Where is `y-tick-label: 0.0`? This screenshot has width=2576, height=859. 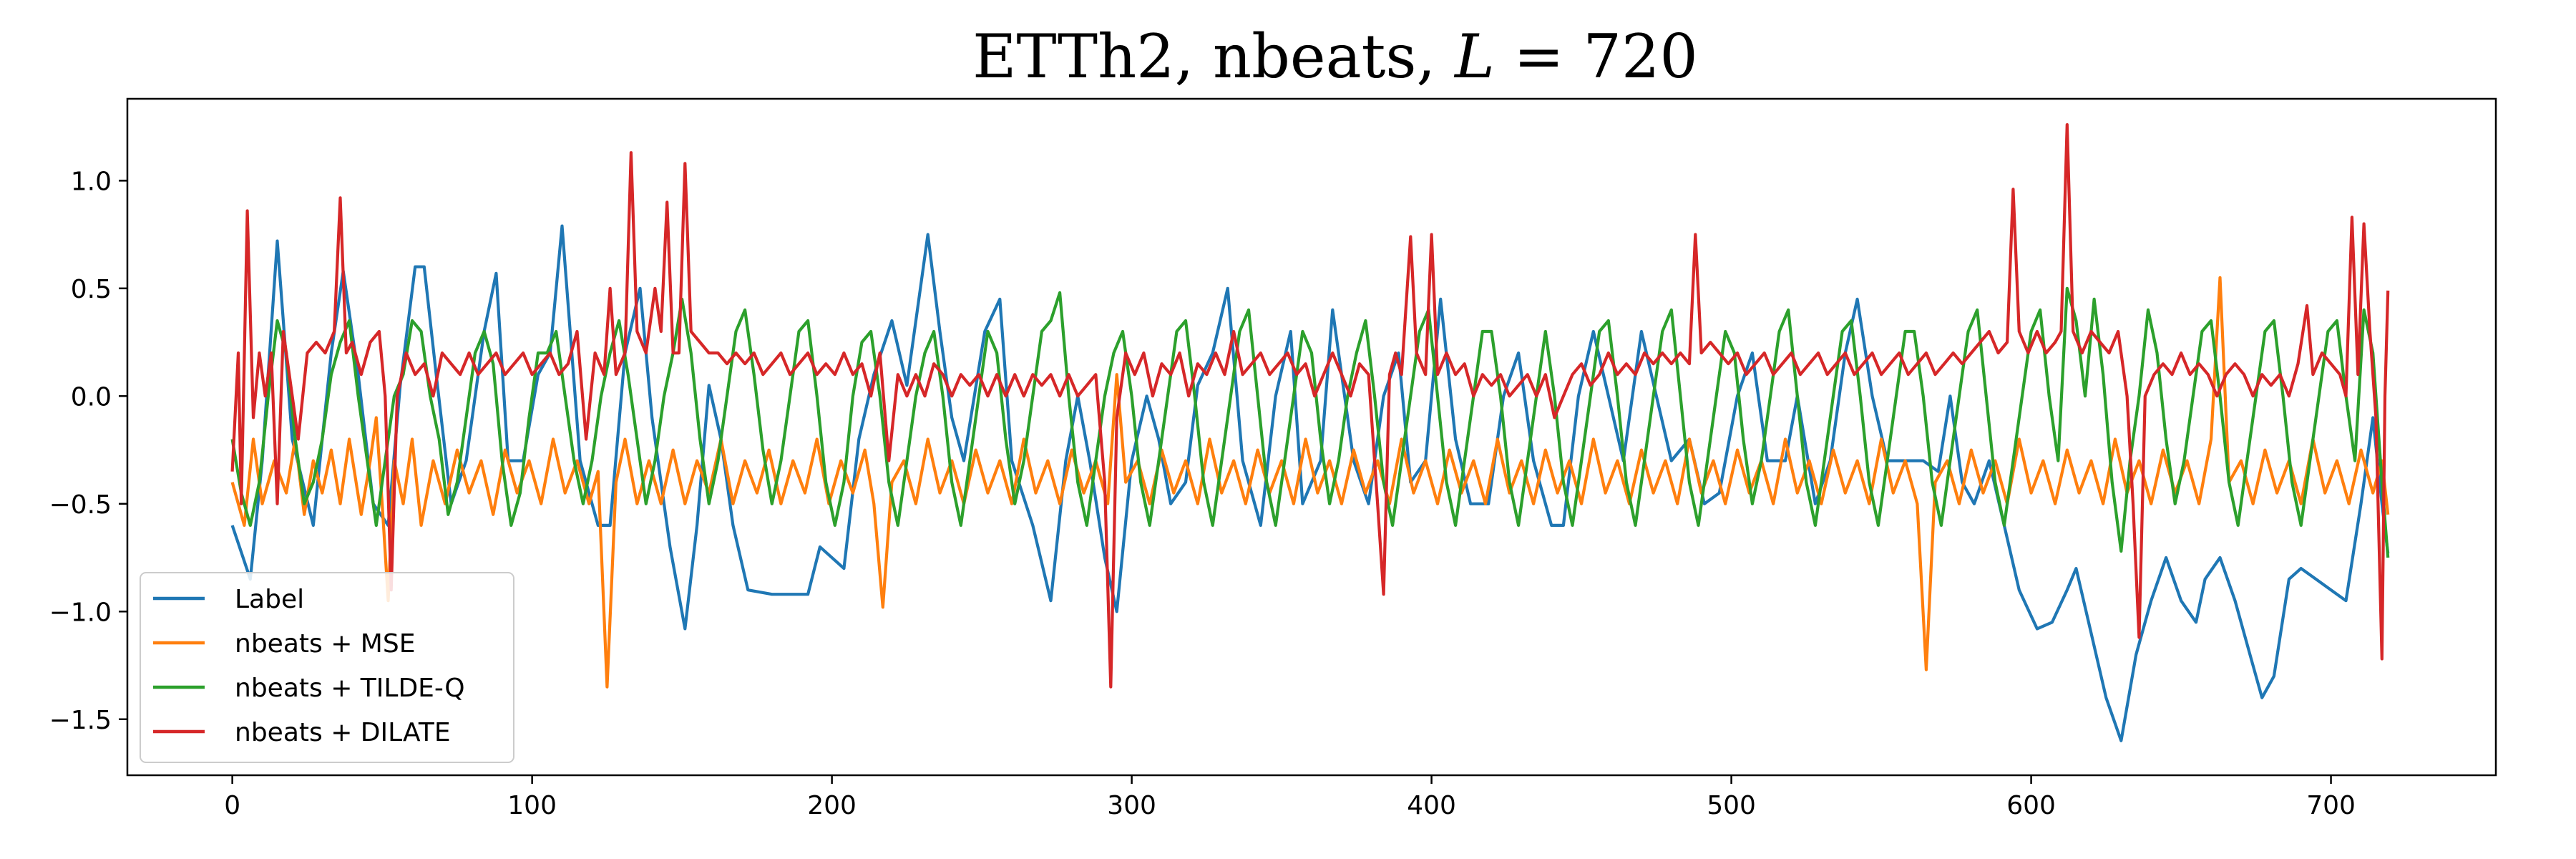
y-tick-label: 0.0 is located at coordinates (91, 397).